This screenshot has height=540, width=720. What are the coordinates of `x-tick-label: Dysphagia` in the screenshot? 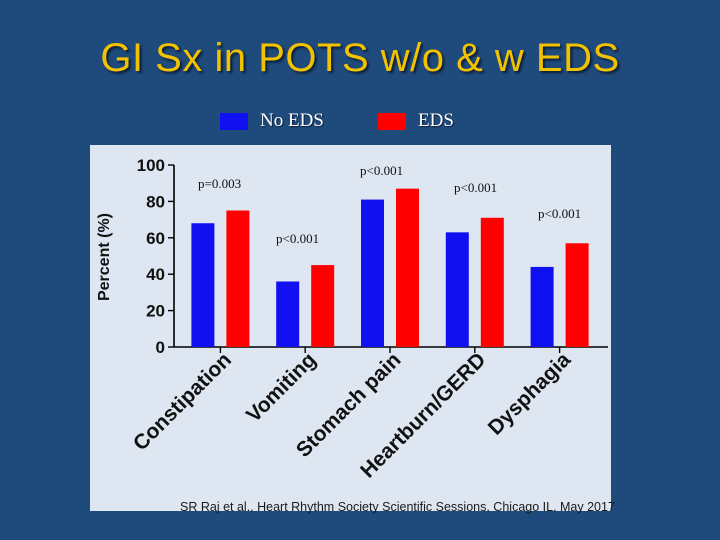 It's located at (530, 394).